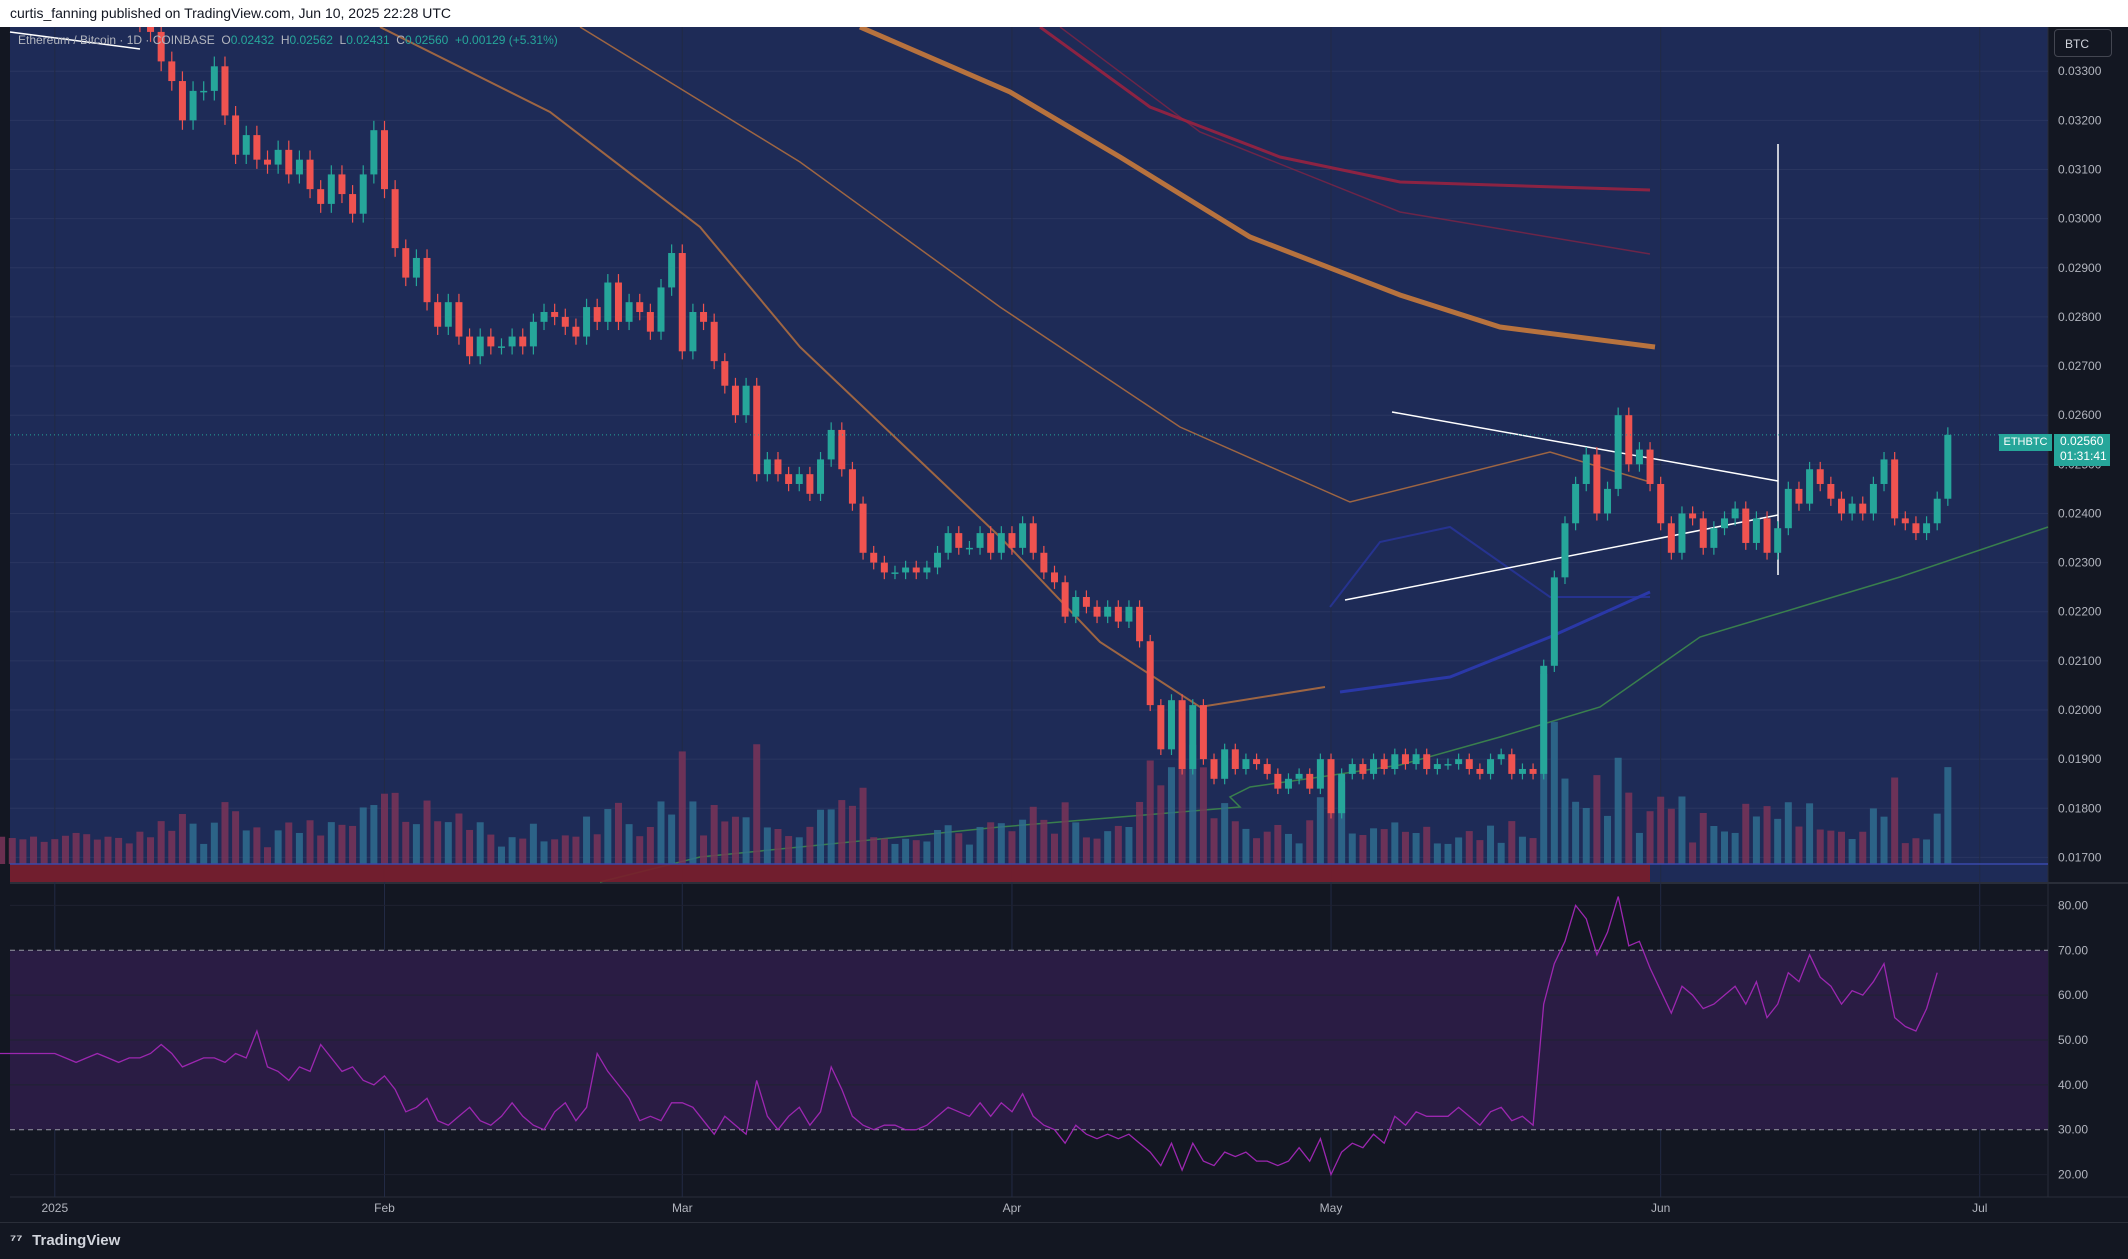  What do you see at coordinates (1660, 1208) in the screenshot?
I see `time-tick-label: Jun` at bounding box center [1660, 1208].